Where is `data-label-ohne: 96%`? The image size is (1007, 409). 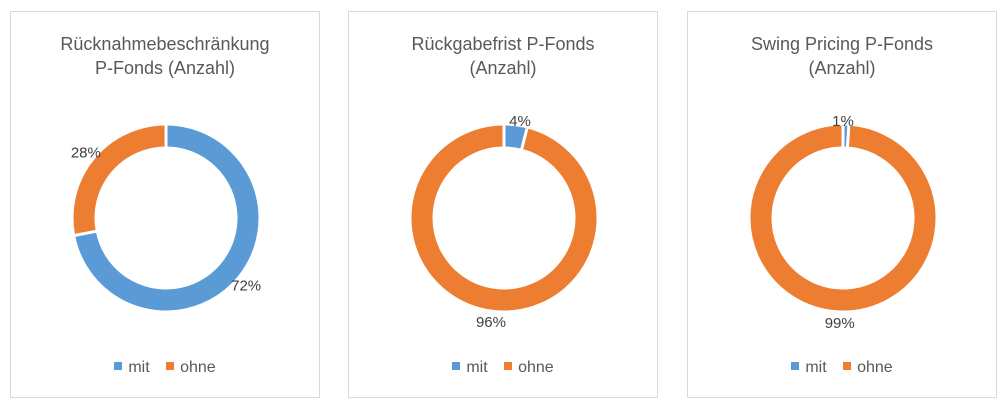 data-label-ohne: 96% is located at coordinates (491, 322).